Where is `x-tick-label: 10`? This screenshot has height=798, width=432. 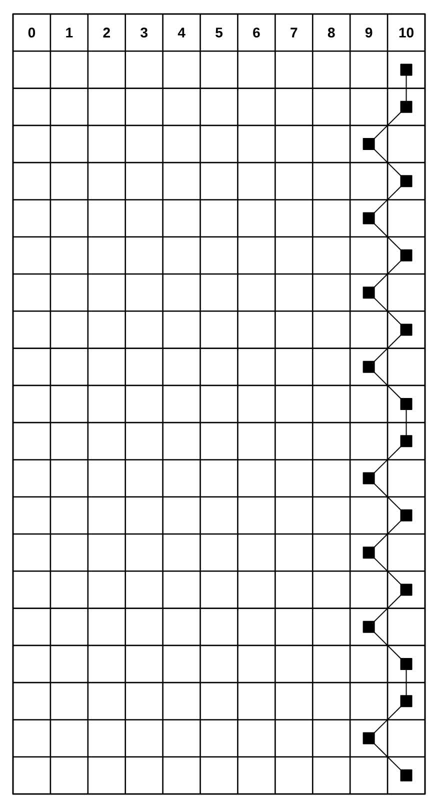 x-tick-label: 10 is located at coordinates (406, 33).